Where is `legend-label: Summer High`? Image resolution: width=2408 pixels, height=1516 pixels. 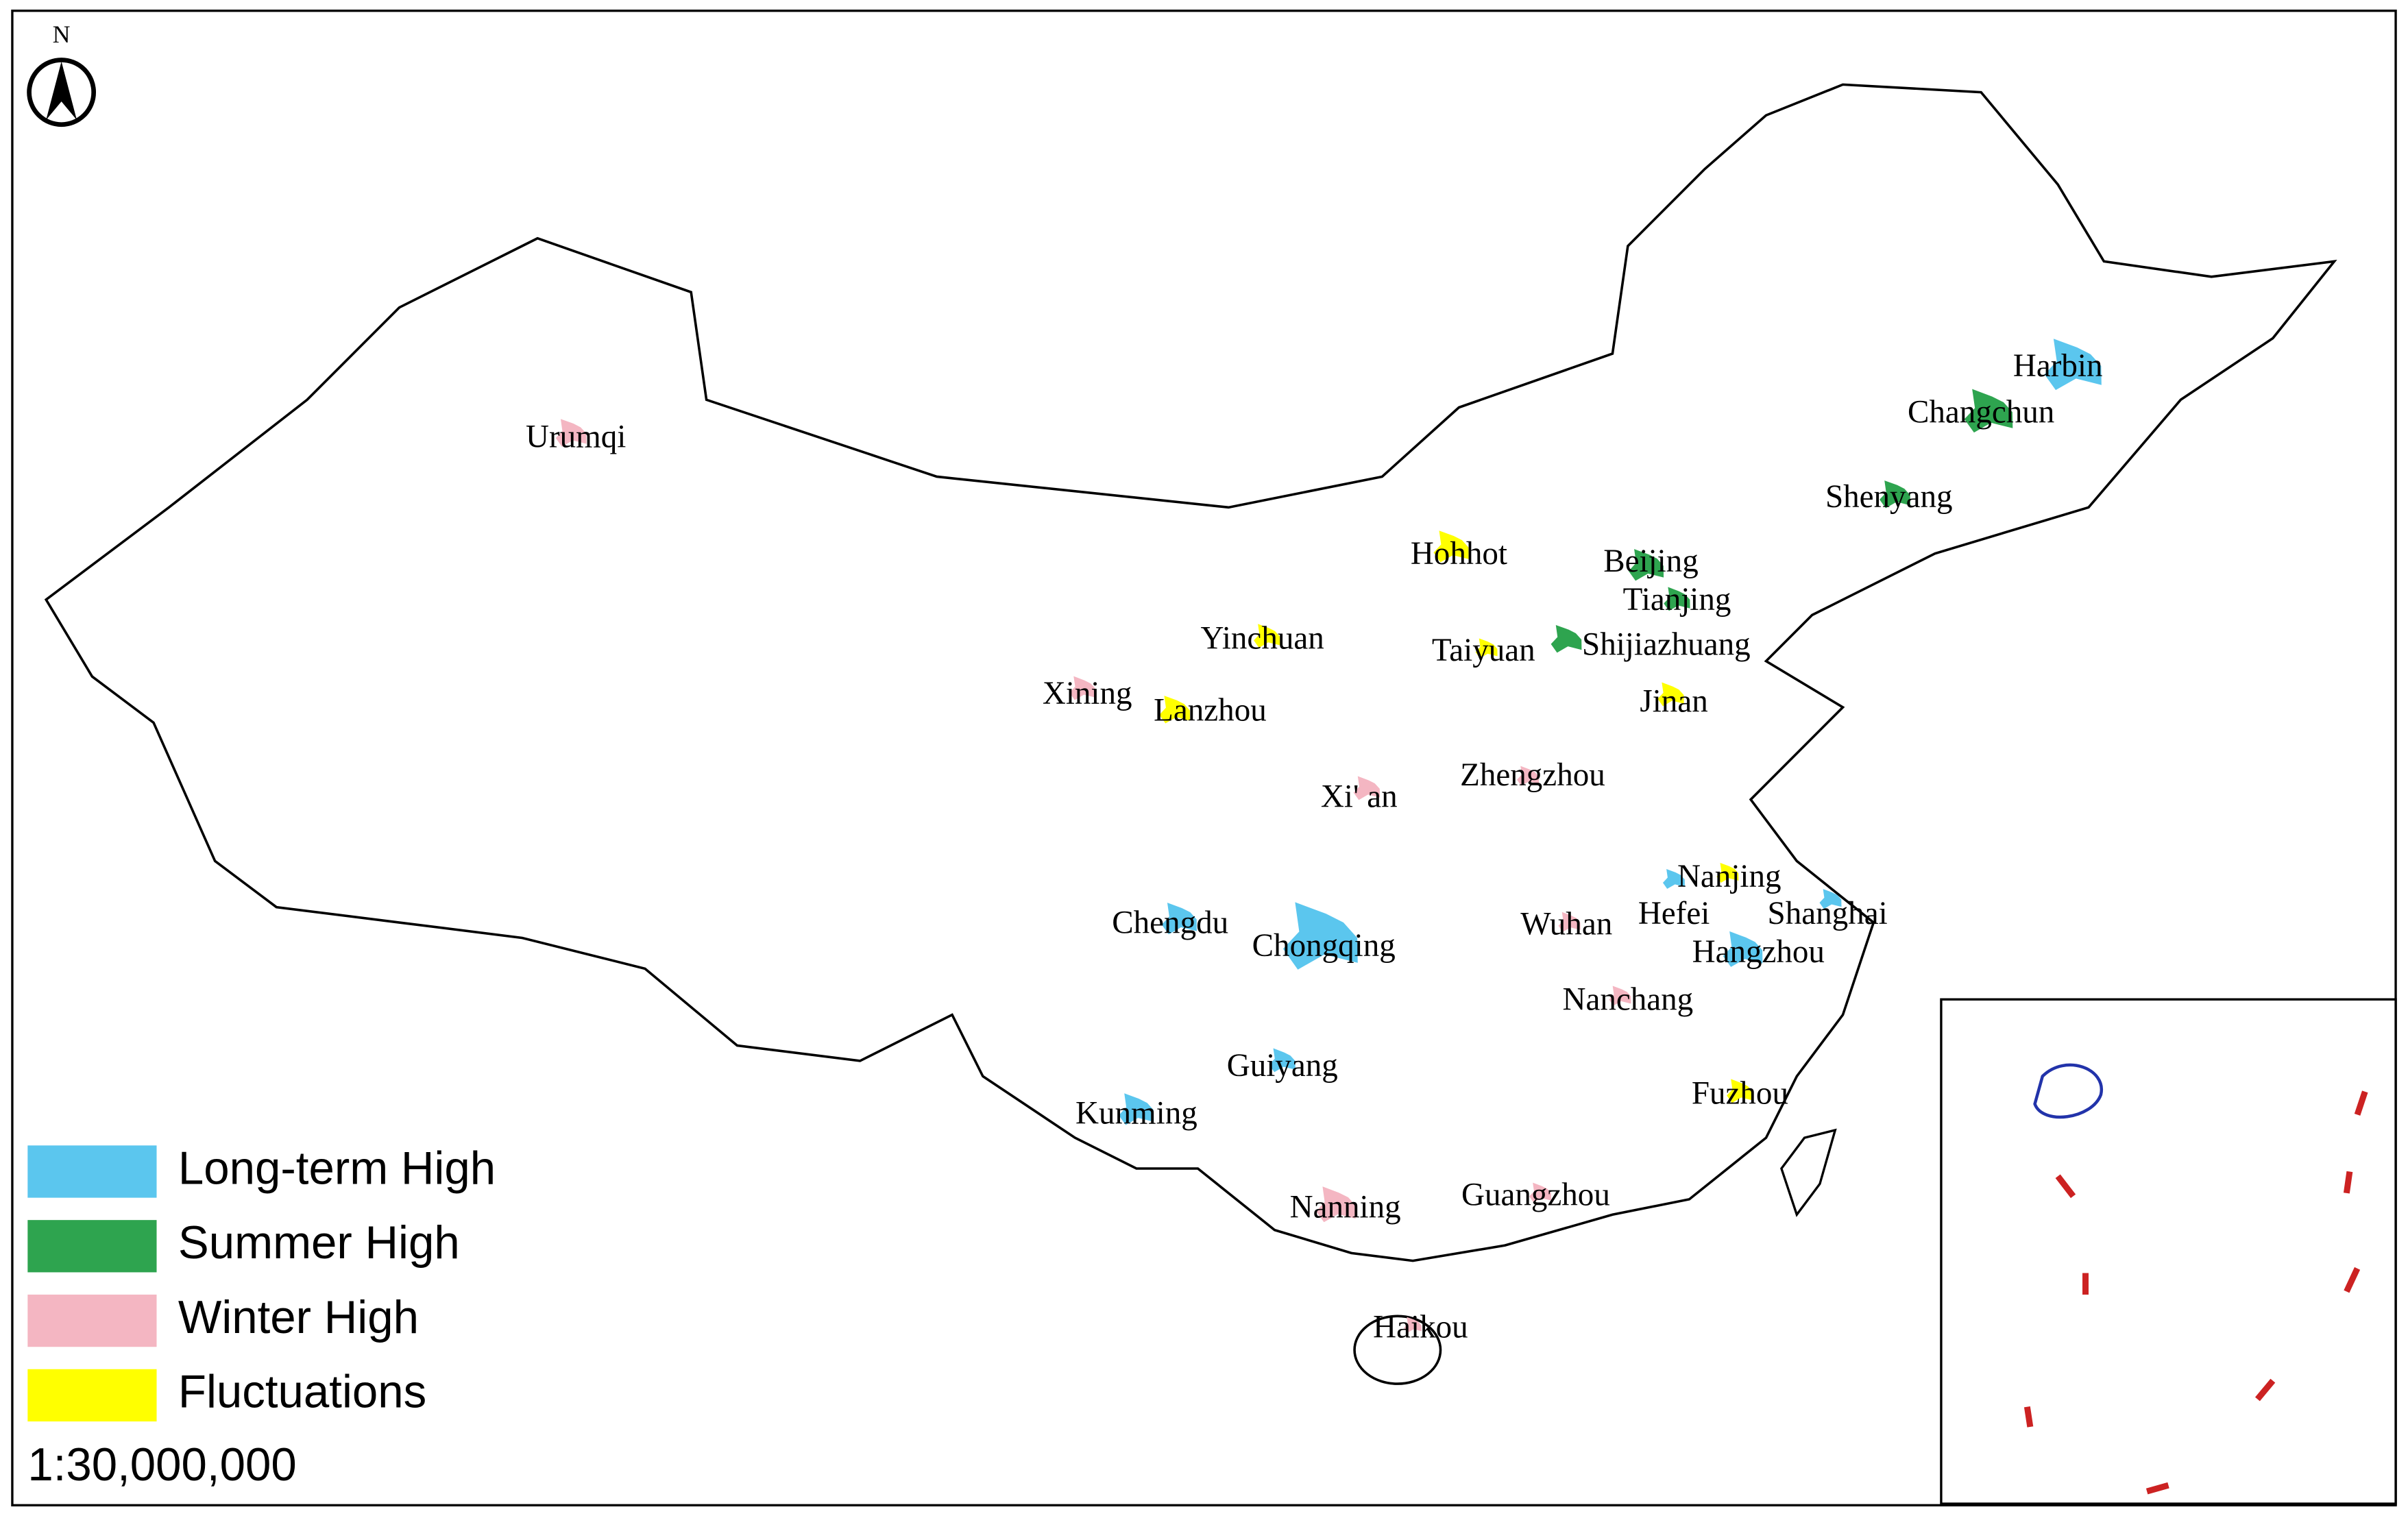 legend-label: Summer High is located at coordinates (319, 1243).